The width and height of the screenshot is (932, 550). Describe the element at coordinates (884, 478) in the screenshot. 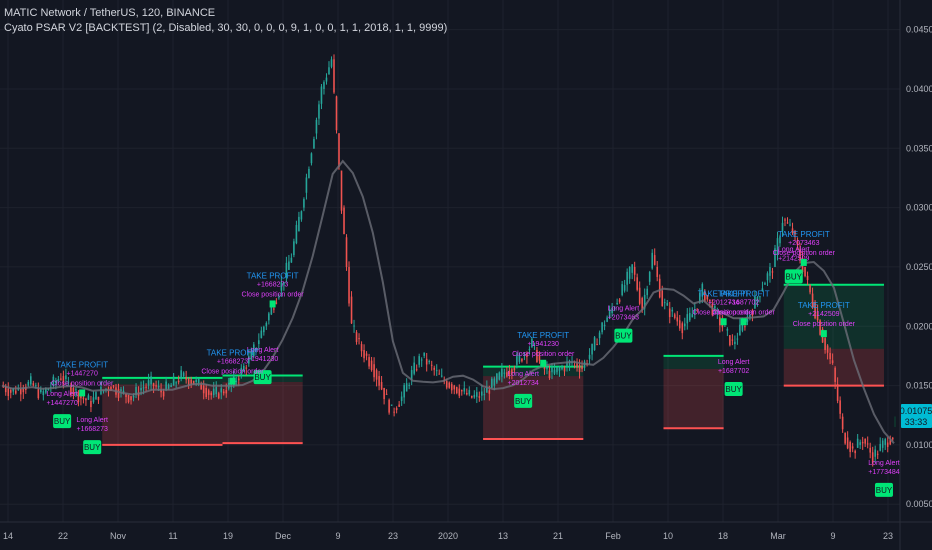

I see `buy-marker: BUY Long Alert +1773484` at that location.